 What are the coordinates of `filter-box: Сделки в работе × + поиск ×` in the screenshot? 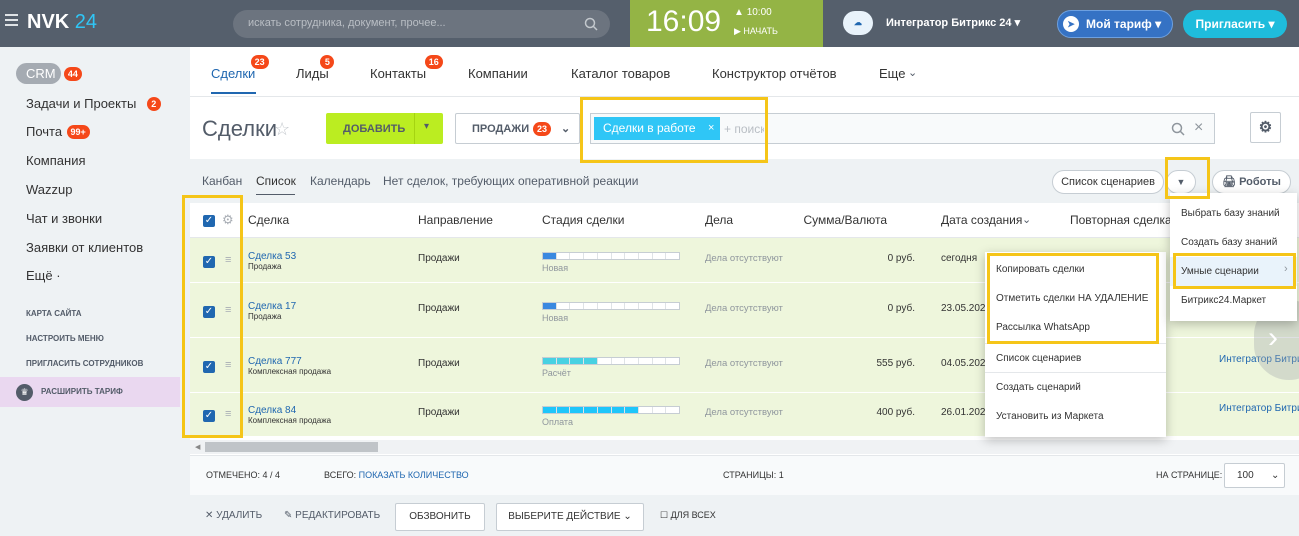 It's located at (902, 128).